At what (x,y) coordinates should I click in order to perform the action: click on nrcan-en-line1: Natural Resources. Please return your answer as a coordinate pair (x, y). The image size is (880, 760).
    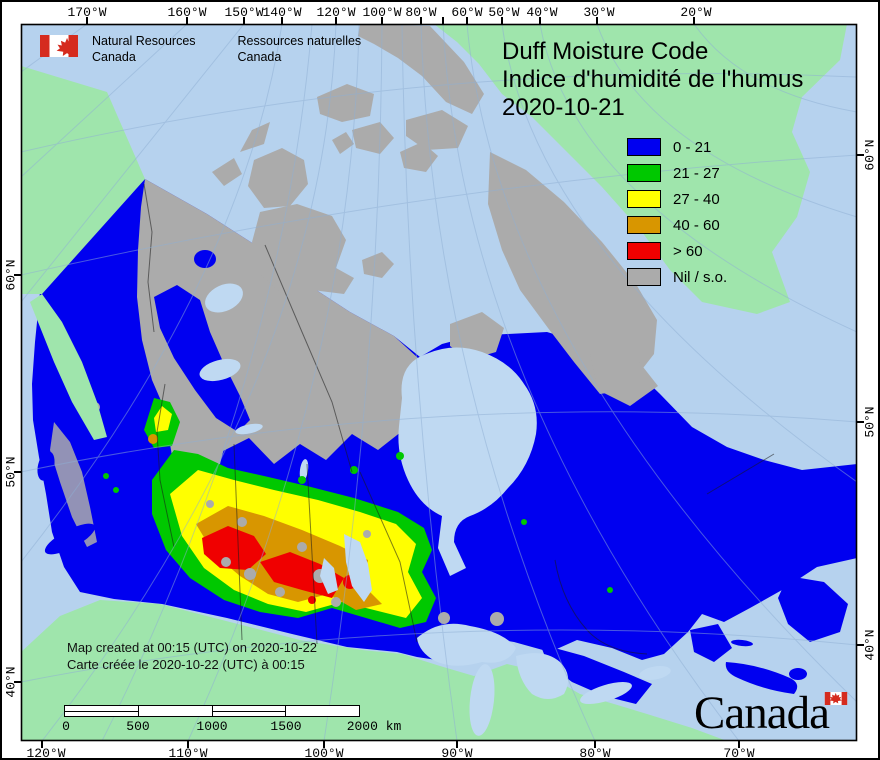
    Looking at the image, I should click on (144, 41).